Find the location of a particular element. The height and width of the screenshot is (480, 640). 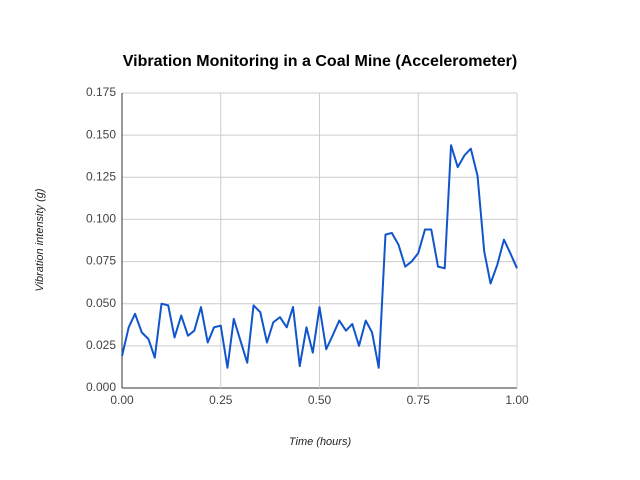

y-tick-label: 0.075 is located at coordinates (101, 261).